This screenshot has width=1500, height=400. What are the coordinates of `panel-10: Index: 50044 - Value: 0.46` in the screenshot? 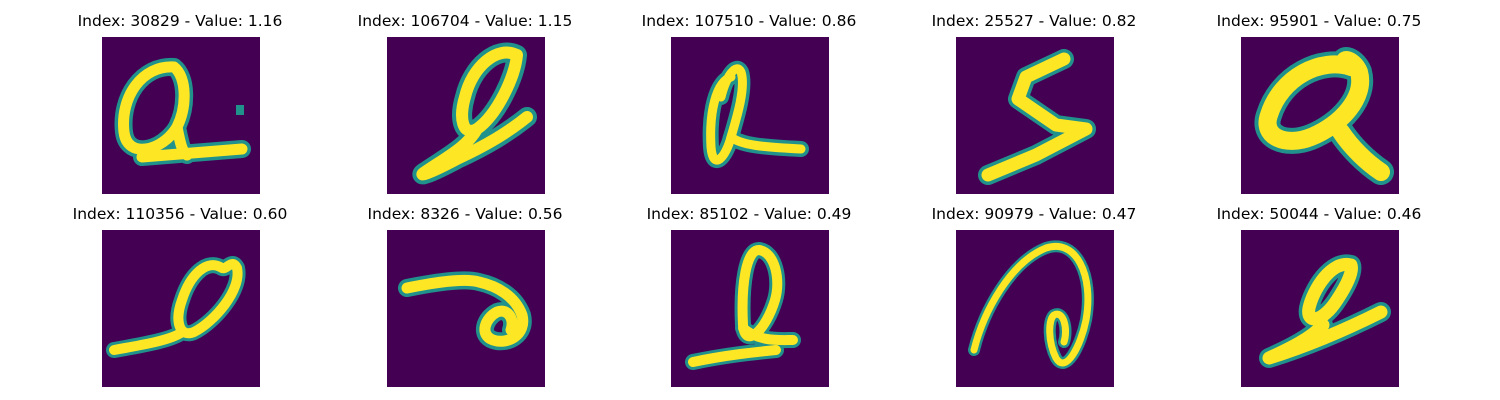 It's located at (1319, 296).